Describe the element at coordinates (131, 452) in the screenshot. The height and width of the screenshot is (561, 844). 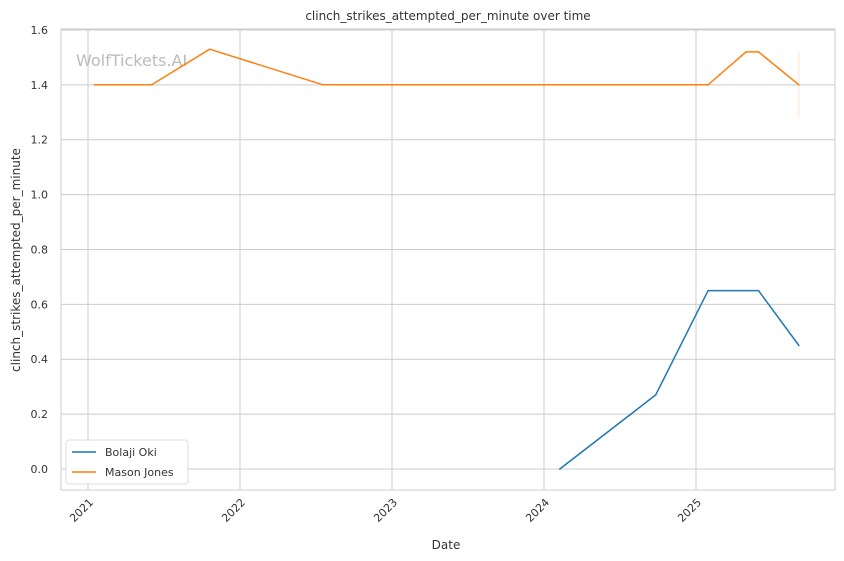
I see `legend-label-bolaji-oki: Bolaji Oki` at that location.